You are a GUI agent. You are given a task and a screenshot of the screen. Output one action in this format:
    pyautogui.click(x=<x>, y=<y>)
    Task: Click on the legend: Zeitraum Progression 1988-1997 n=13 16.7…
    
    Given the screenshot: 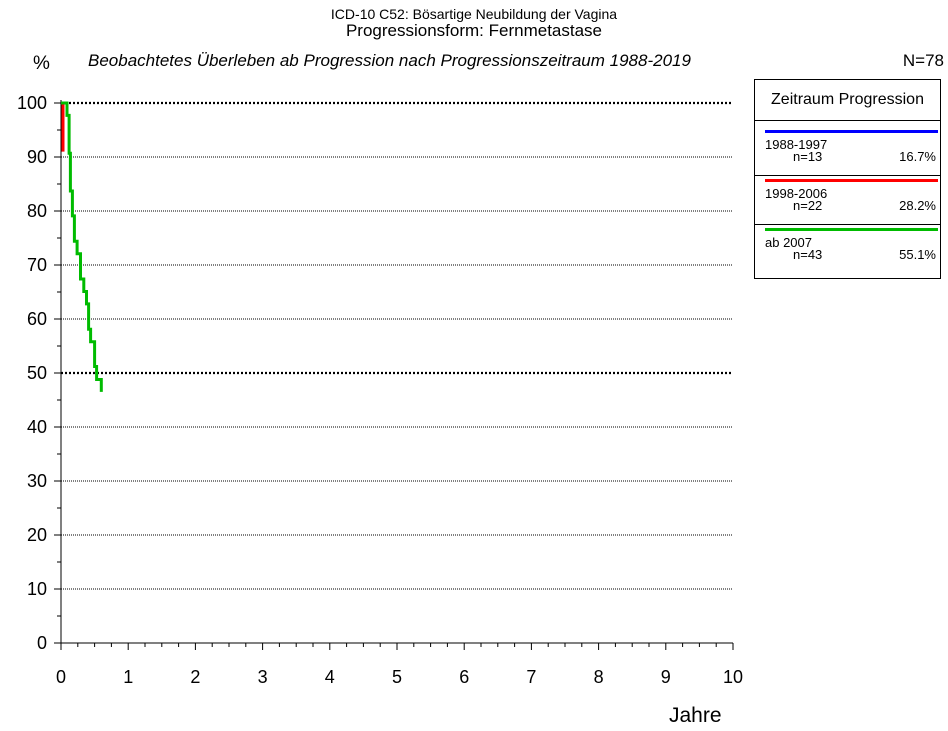 What is the action you would take?
    pyautogui.click(x=847, y=179)
    